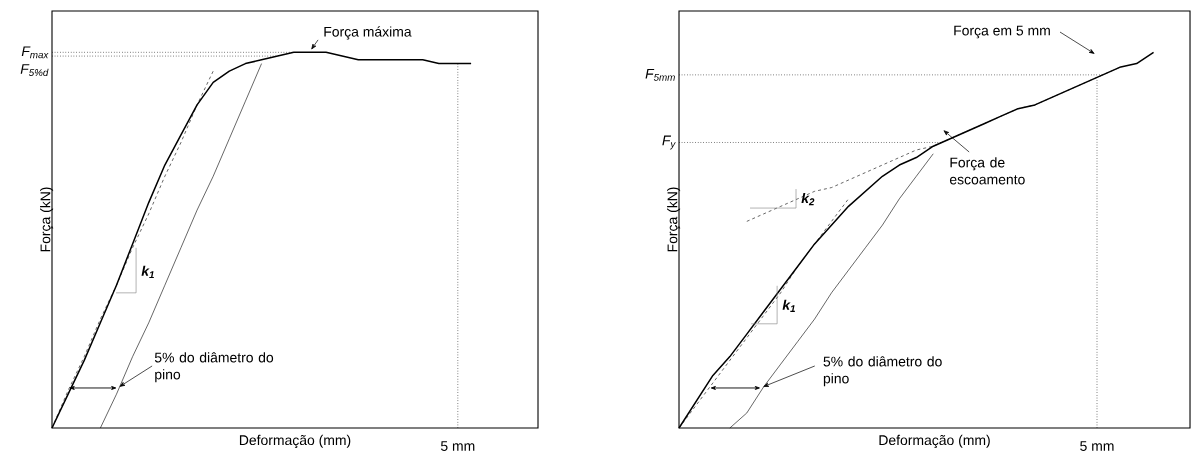  What do you see at coordinates (987, 171) in the screenshot?
I see `annotation: Força de escoamento` at bounding box center [987, 171].